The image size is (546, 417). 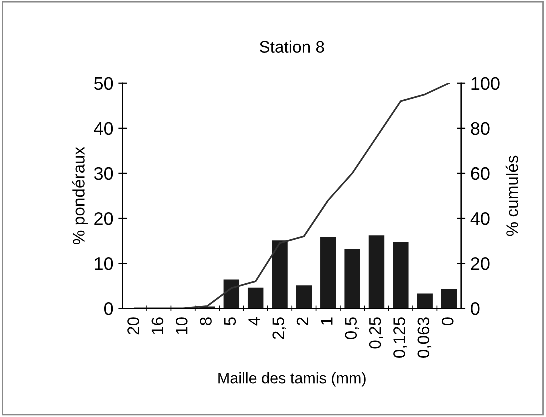 I want to click on y2-tick-label: 0, so click(x=475, y=309).